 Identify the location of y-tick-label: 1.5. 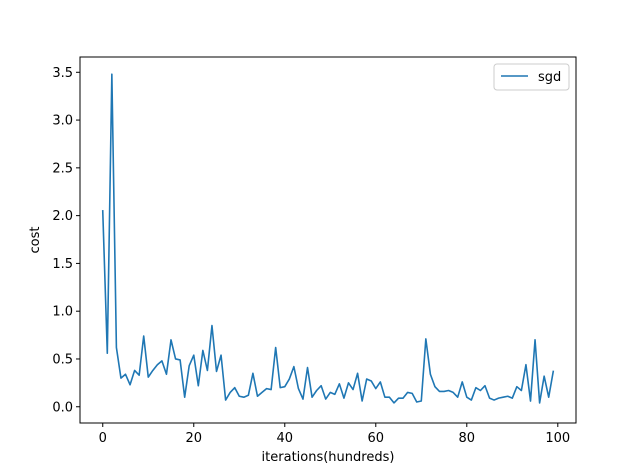
(62, 264).